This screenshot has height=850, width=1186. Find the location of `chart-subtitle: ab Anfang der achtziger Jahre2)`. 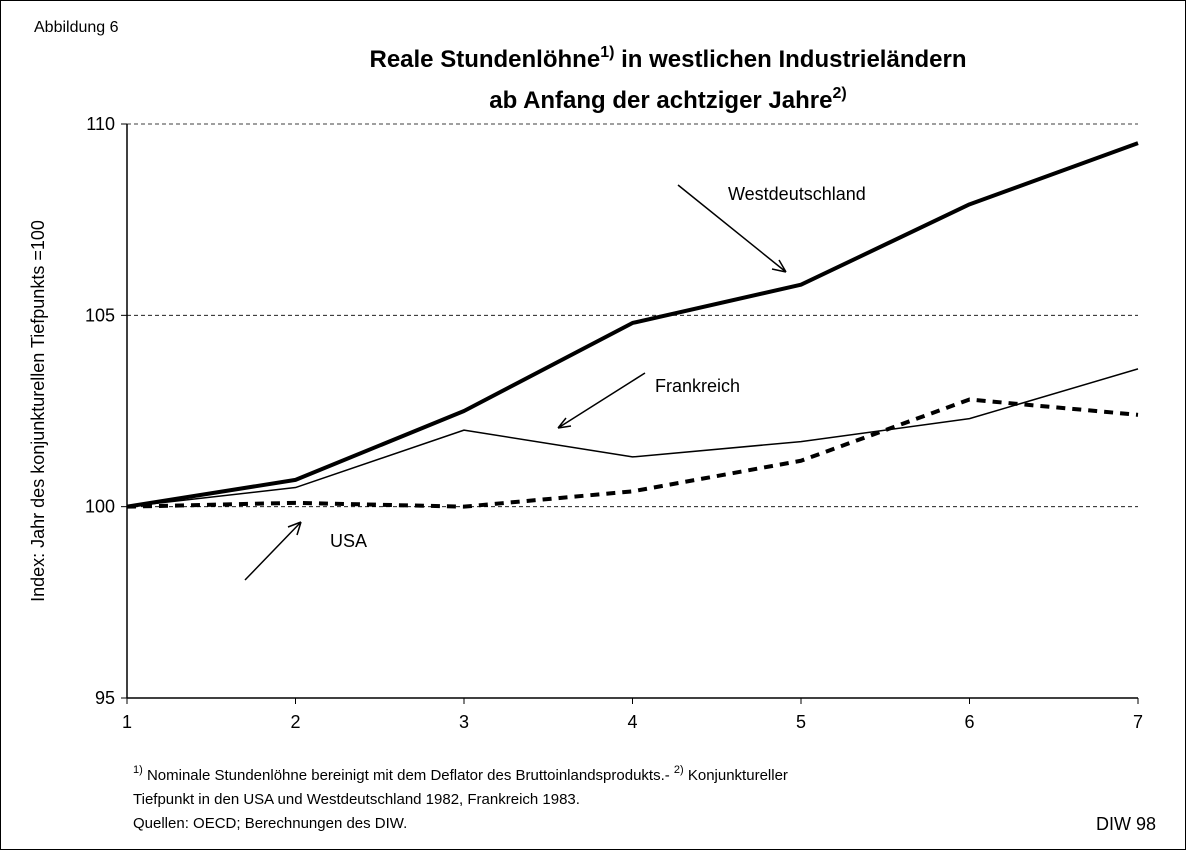

chart-subtitle: ab Anfang der achtziger Jahre2) is located at coordinates (667, 99).